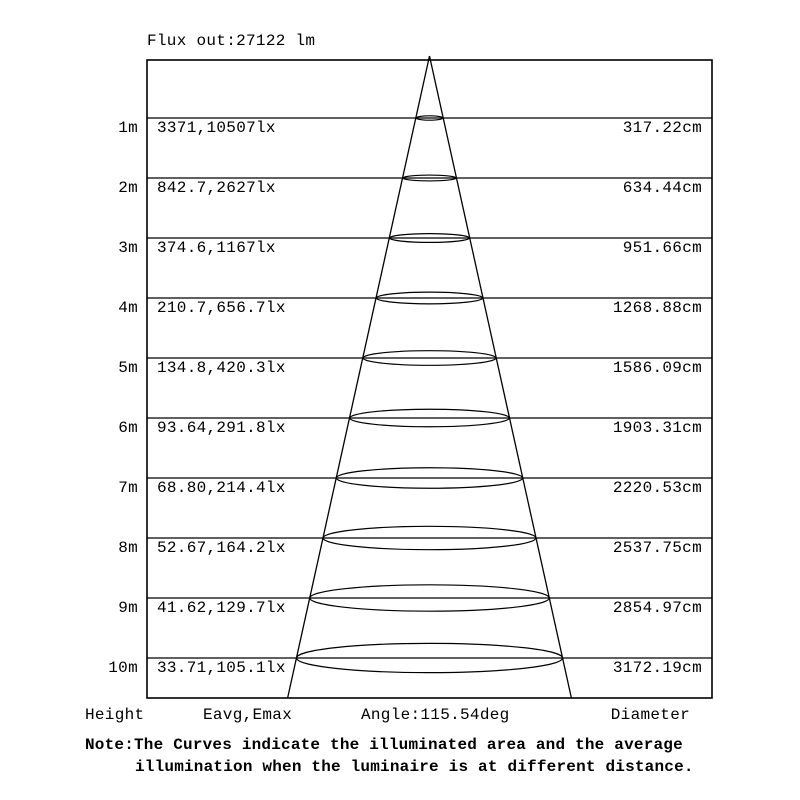 This screenshot has height=800, width=800. Describe the element at coordinates (221, 548) in the screenshot. I see `row-eavg-emax-value: 52.67,164.2lx` at that location.